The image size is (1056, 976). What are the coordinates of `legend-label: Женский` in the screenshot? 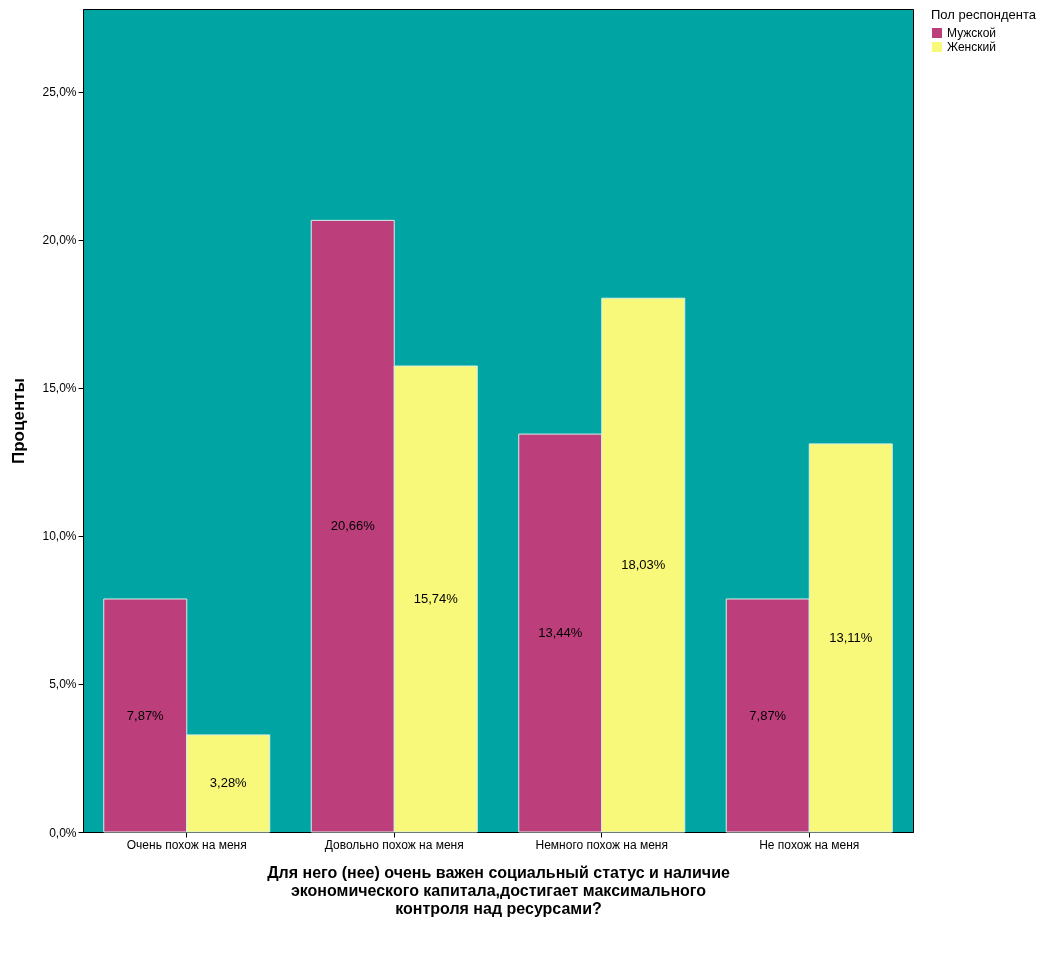 It's located at (971, 47).